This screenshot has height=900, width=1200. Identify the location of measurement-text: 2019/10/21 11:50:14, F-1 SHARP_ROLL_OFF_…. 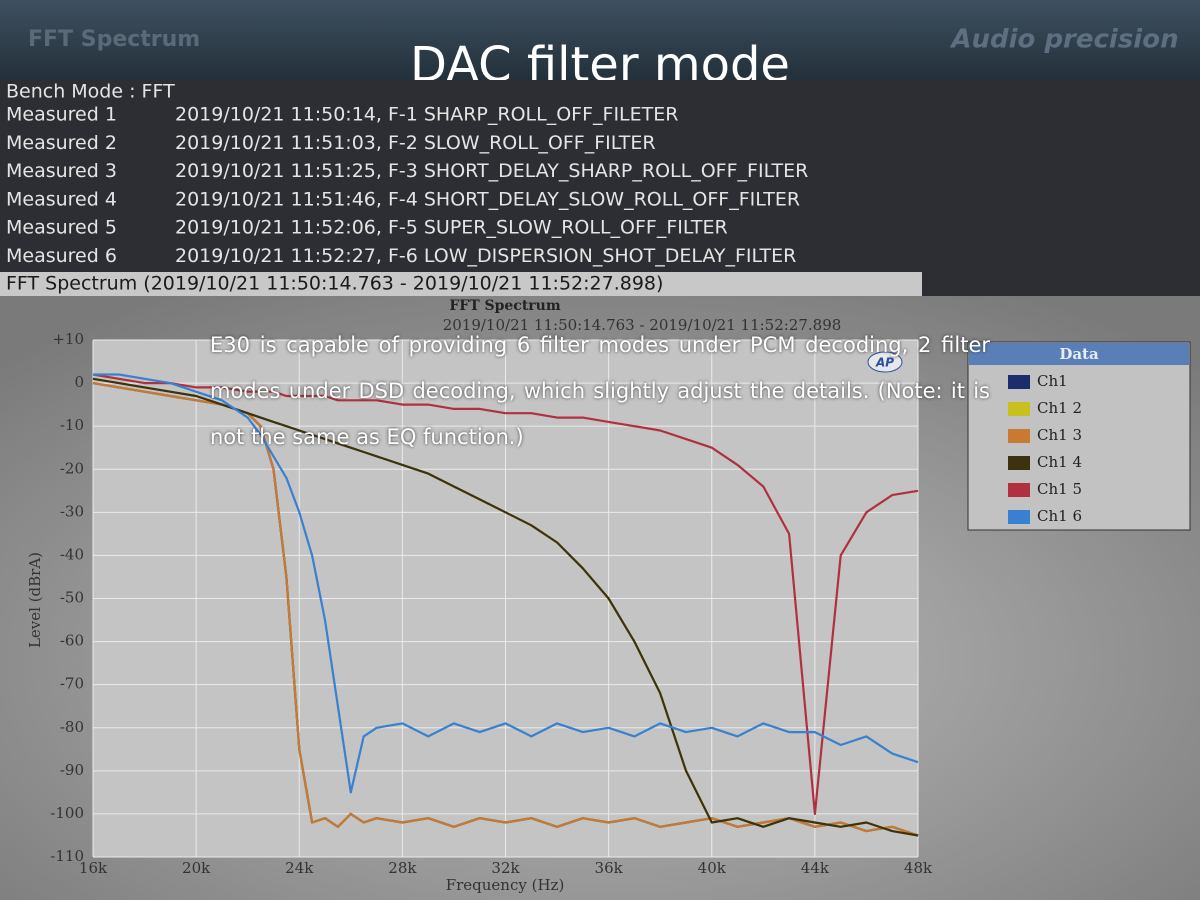
(426, 115).